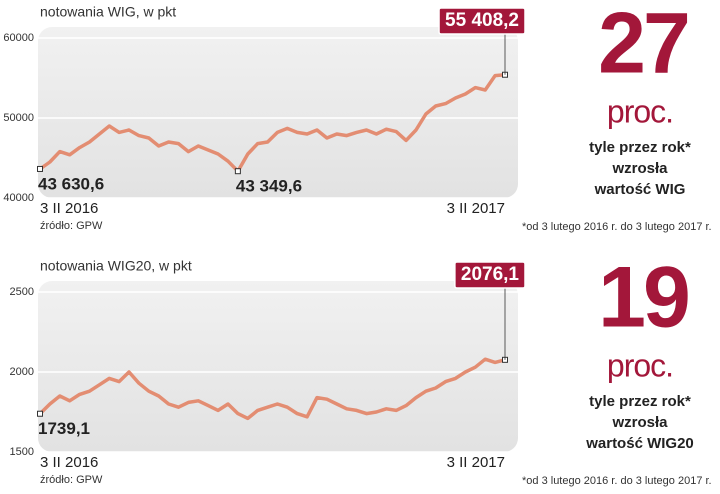  What do you see at coordinates (643, 46) in the screenshot?
I see `highlight-value: 27` at bounding box center [643, 46].